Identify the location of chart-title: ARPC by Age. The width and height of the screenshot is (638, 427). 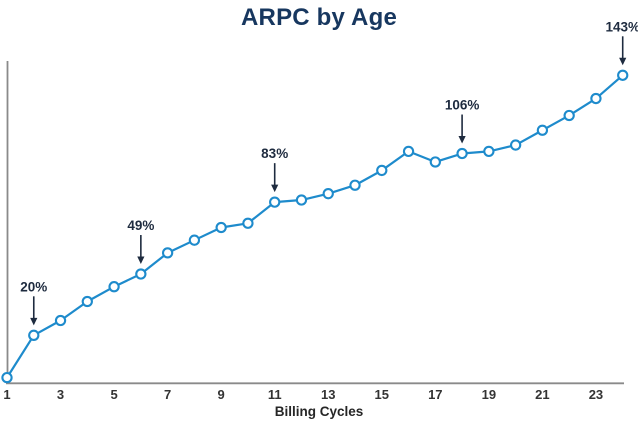
(319, 17).